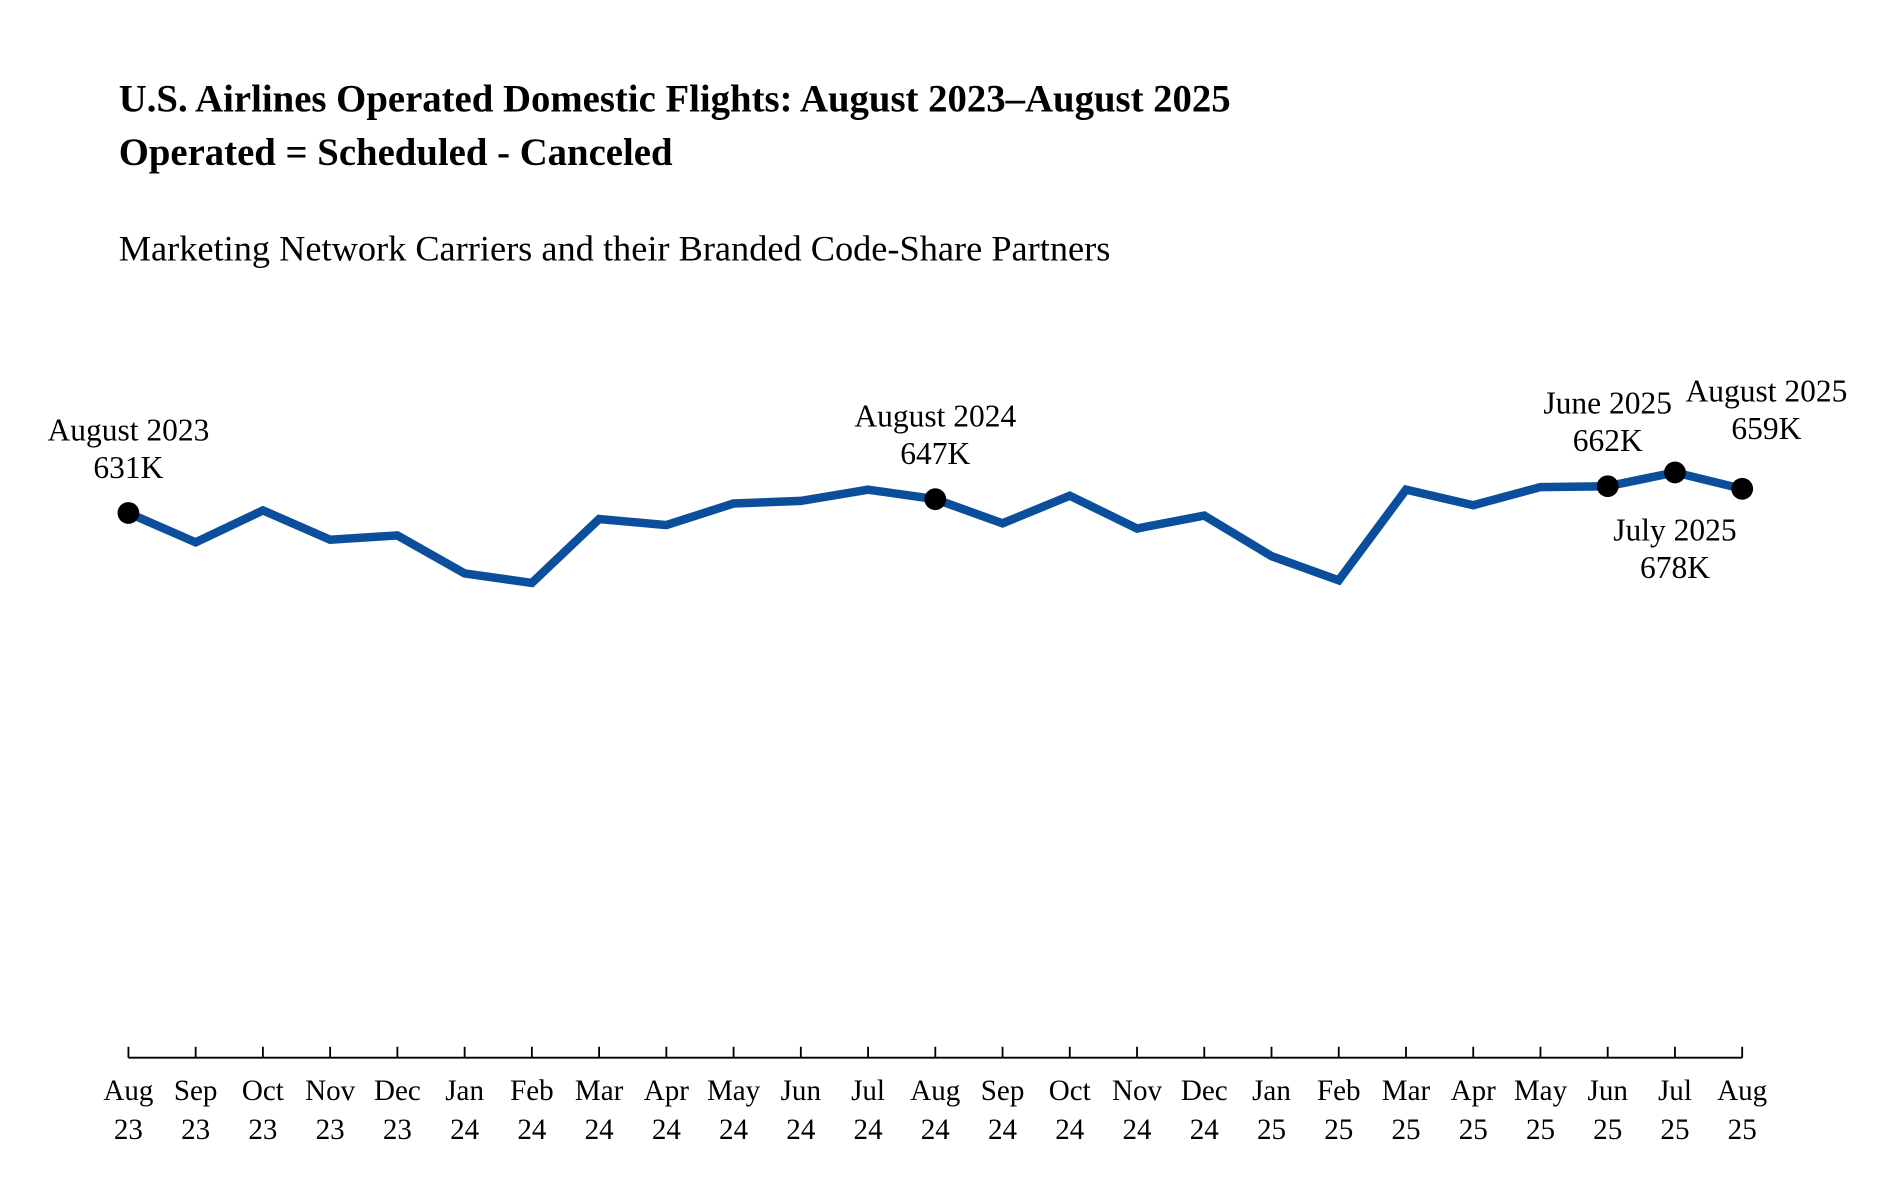 The image size is (1890, 1197). Describe the element at coordinates (128, 429) in the screenshot. I see `annotation-label: August 2023` at that location.